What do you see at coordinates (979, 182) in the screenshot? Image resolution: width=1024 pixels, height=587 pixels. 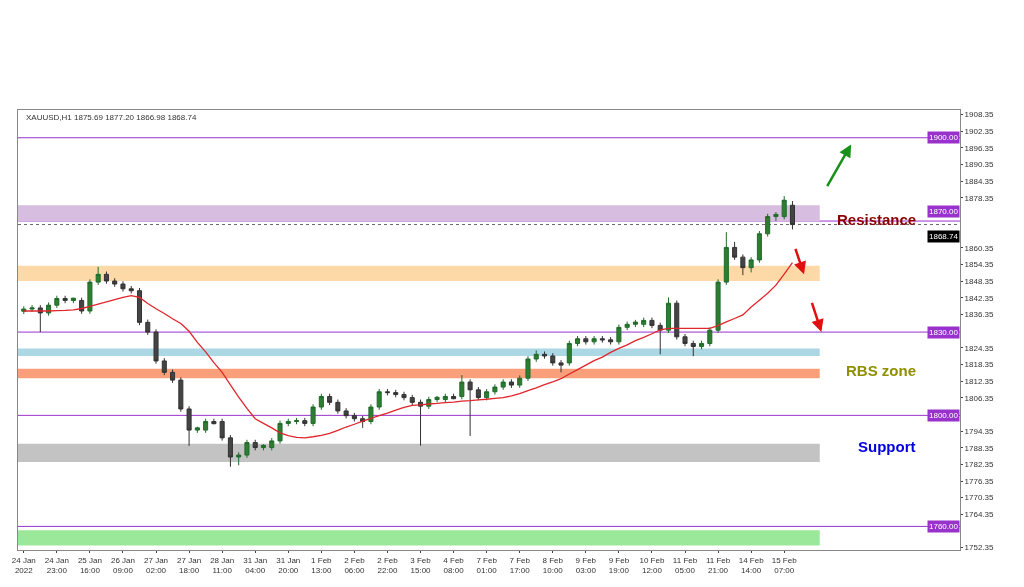 I see `y-tick-label: 1884.35` at bounding box center [979, 182].